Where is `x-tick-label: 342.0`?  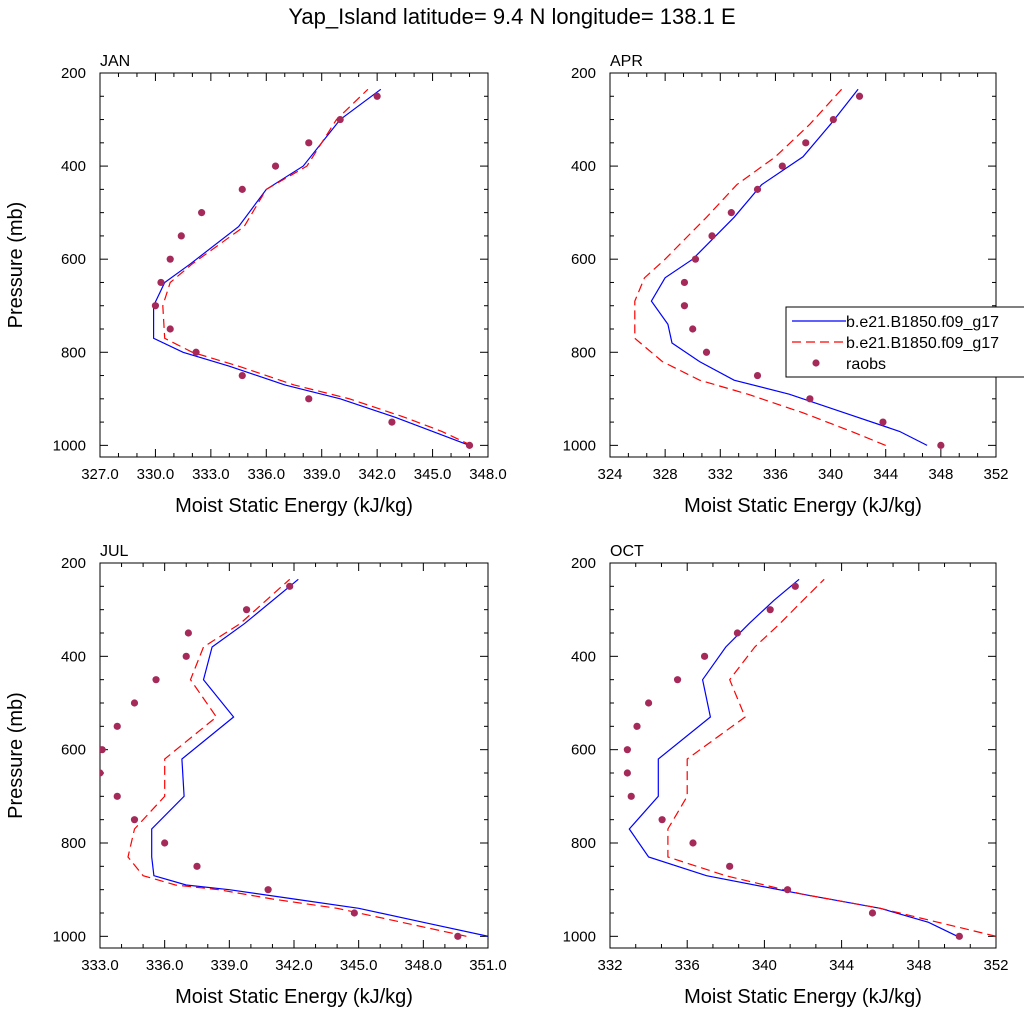
x-tick-label: 342.0 is located at coordinates (377, 474).